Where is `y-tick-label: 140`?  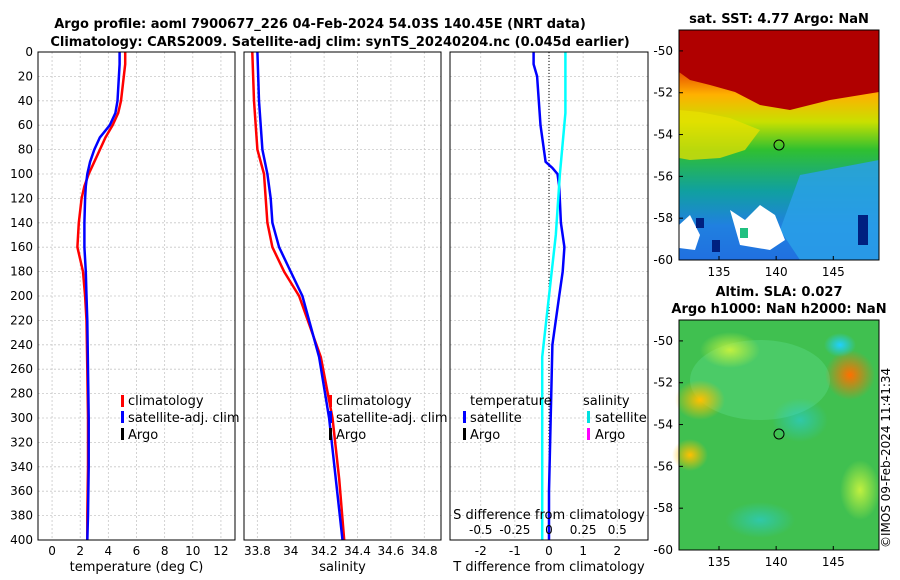 y-tick-label: 140 is located at coordinates (21, 223).